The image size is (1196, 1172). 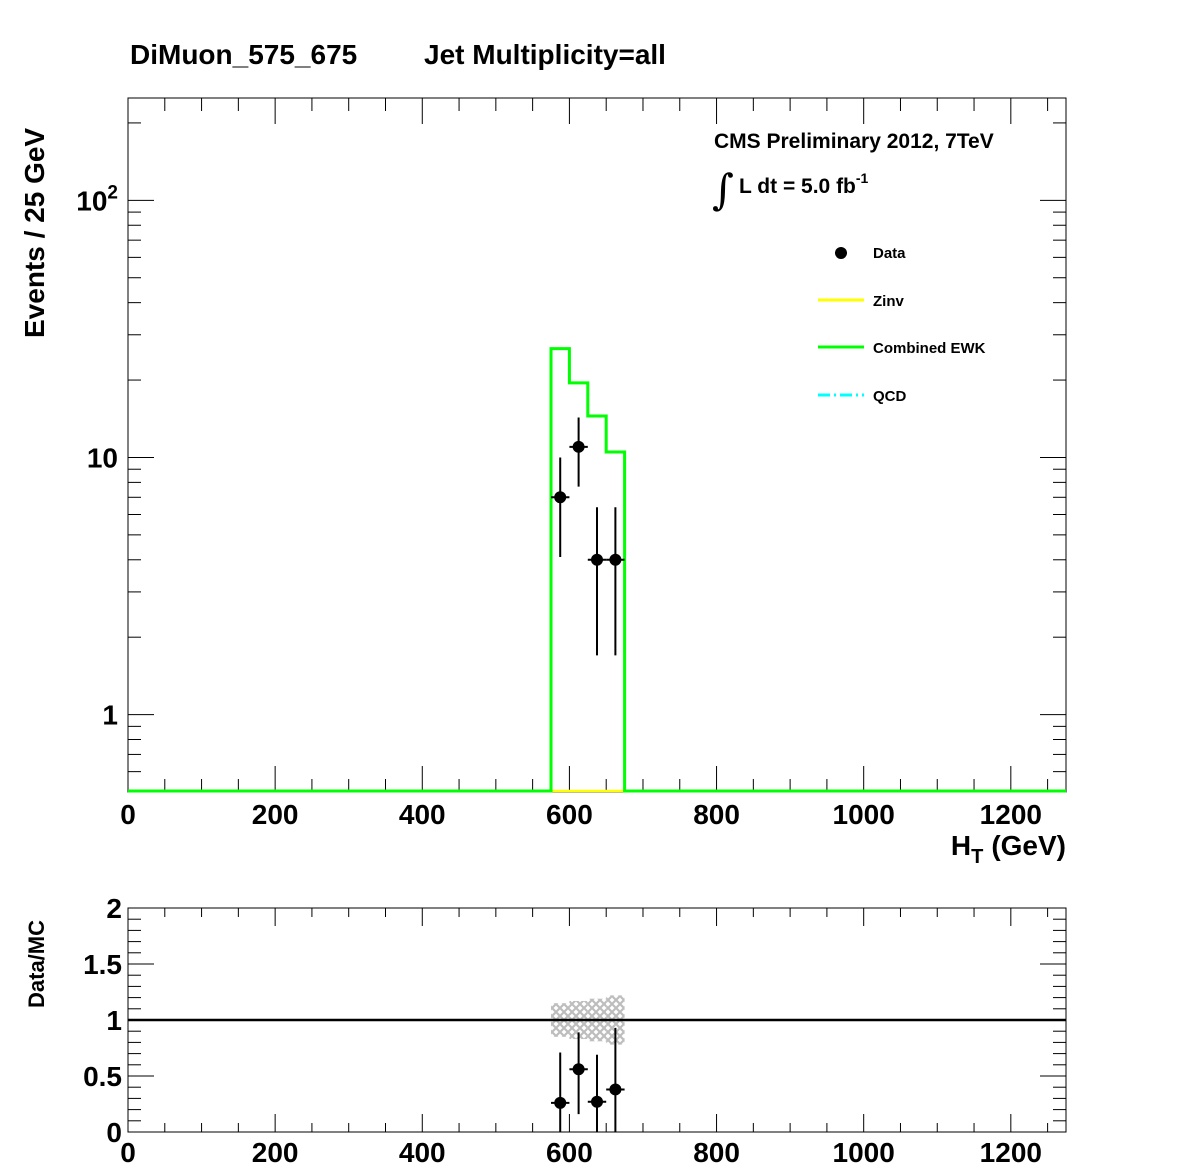 I want to click on cms-label: CMS Preliminary 2012, 7TeV, so click(x=854, y=141).